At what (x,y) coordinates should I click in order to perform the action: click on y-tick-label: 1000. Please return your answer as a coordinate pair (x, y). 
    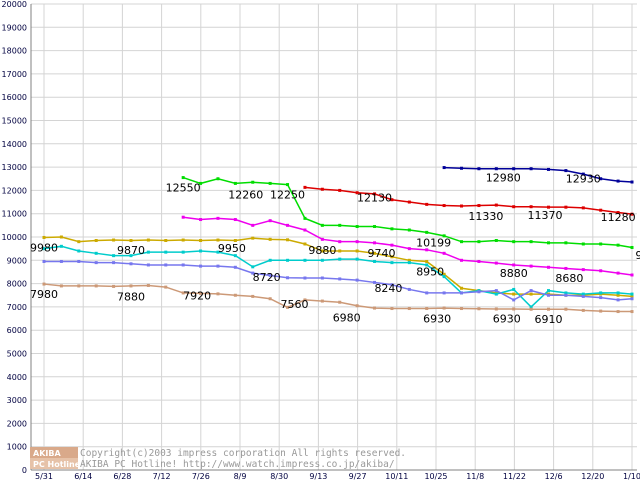
    Looking at the image, I should click on (17, 447).